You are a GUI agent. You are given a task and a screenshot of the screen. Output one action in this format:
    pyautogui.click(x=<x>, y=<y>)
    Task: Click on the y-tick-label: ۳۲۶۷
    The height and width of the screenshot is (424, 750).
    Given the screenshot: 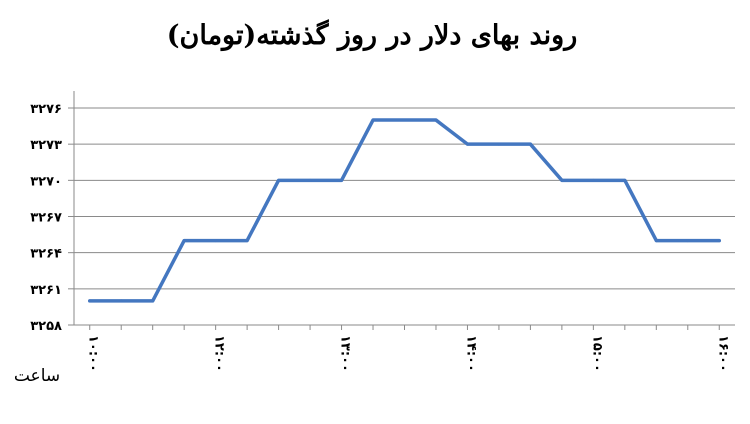 What is the action you would take?
    pyautogui.click(x=46, y=218)
    